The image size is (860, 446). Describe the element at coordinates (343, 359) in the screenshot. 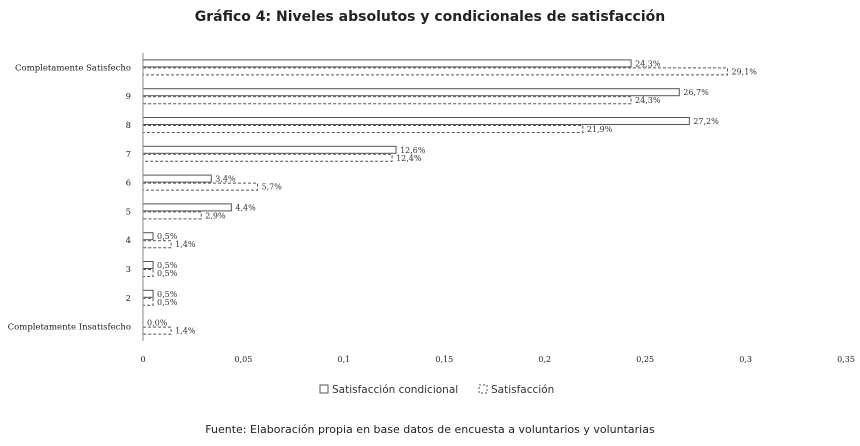

I see `x-tick-label: 0,1` at that location.